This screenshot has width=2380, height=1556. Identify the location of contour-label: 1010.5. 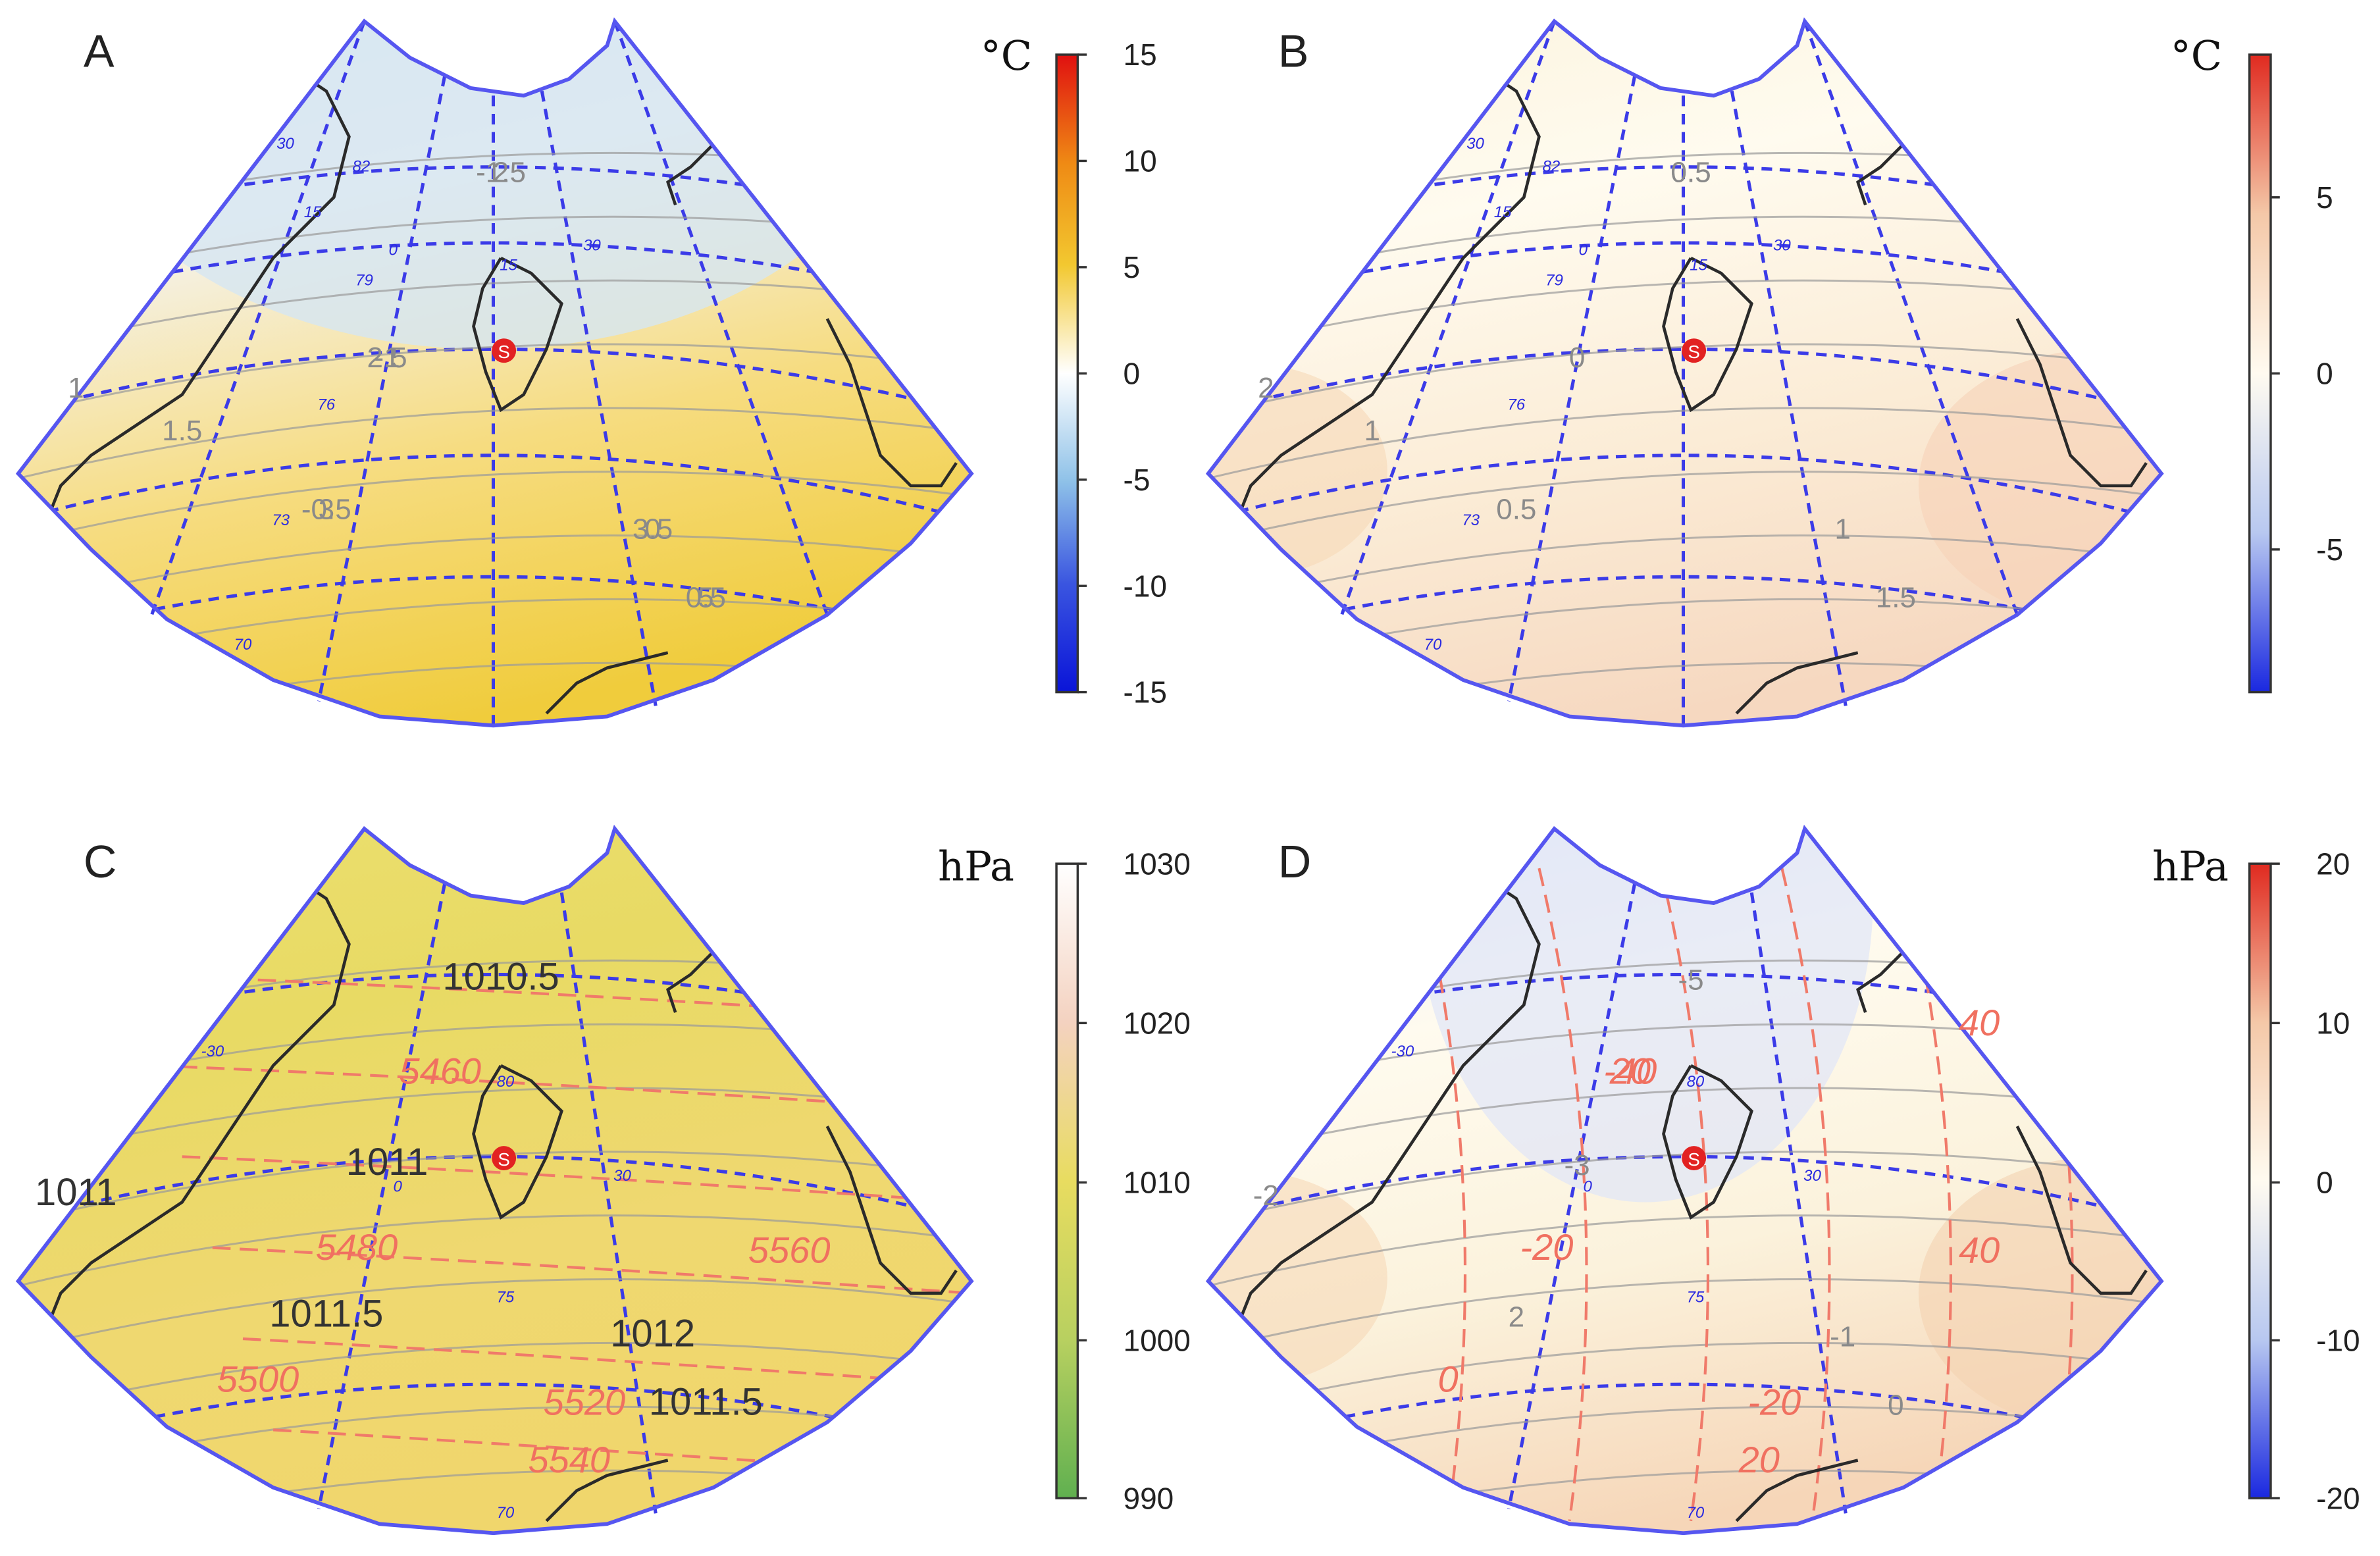
(500, 977).